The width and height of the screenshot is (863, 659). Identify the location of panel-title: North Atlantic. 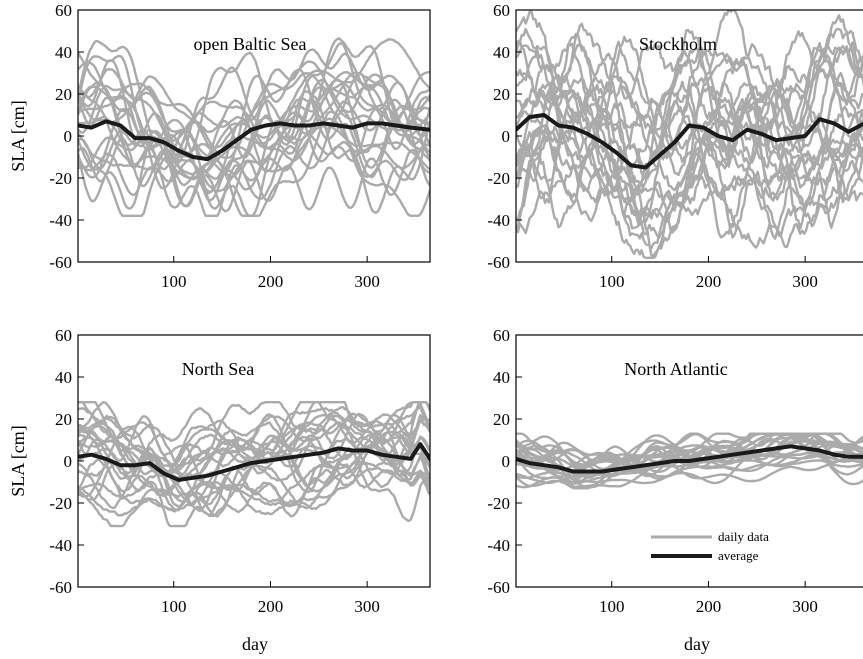
(675, 369).